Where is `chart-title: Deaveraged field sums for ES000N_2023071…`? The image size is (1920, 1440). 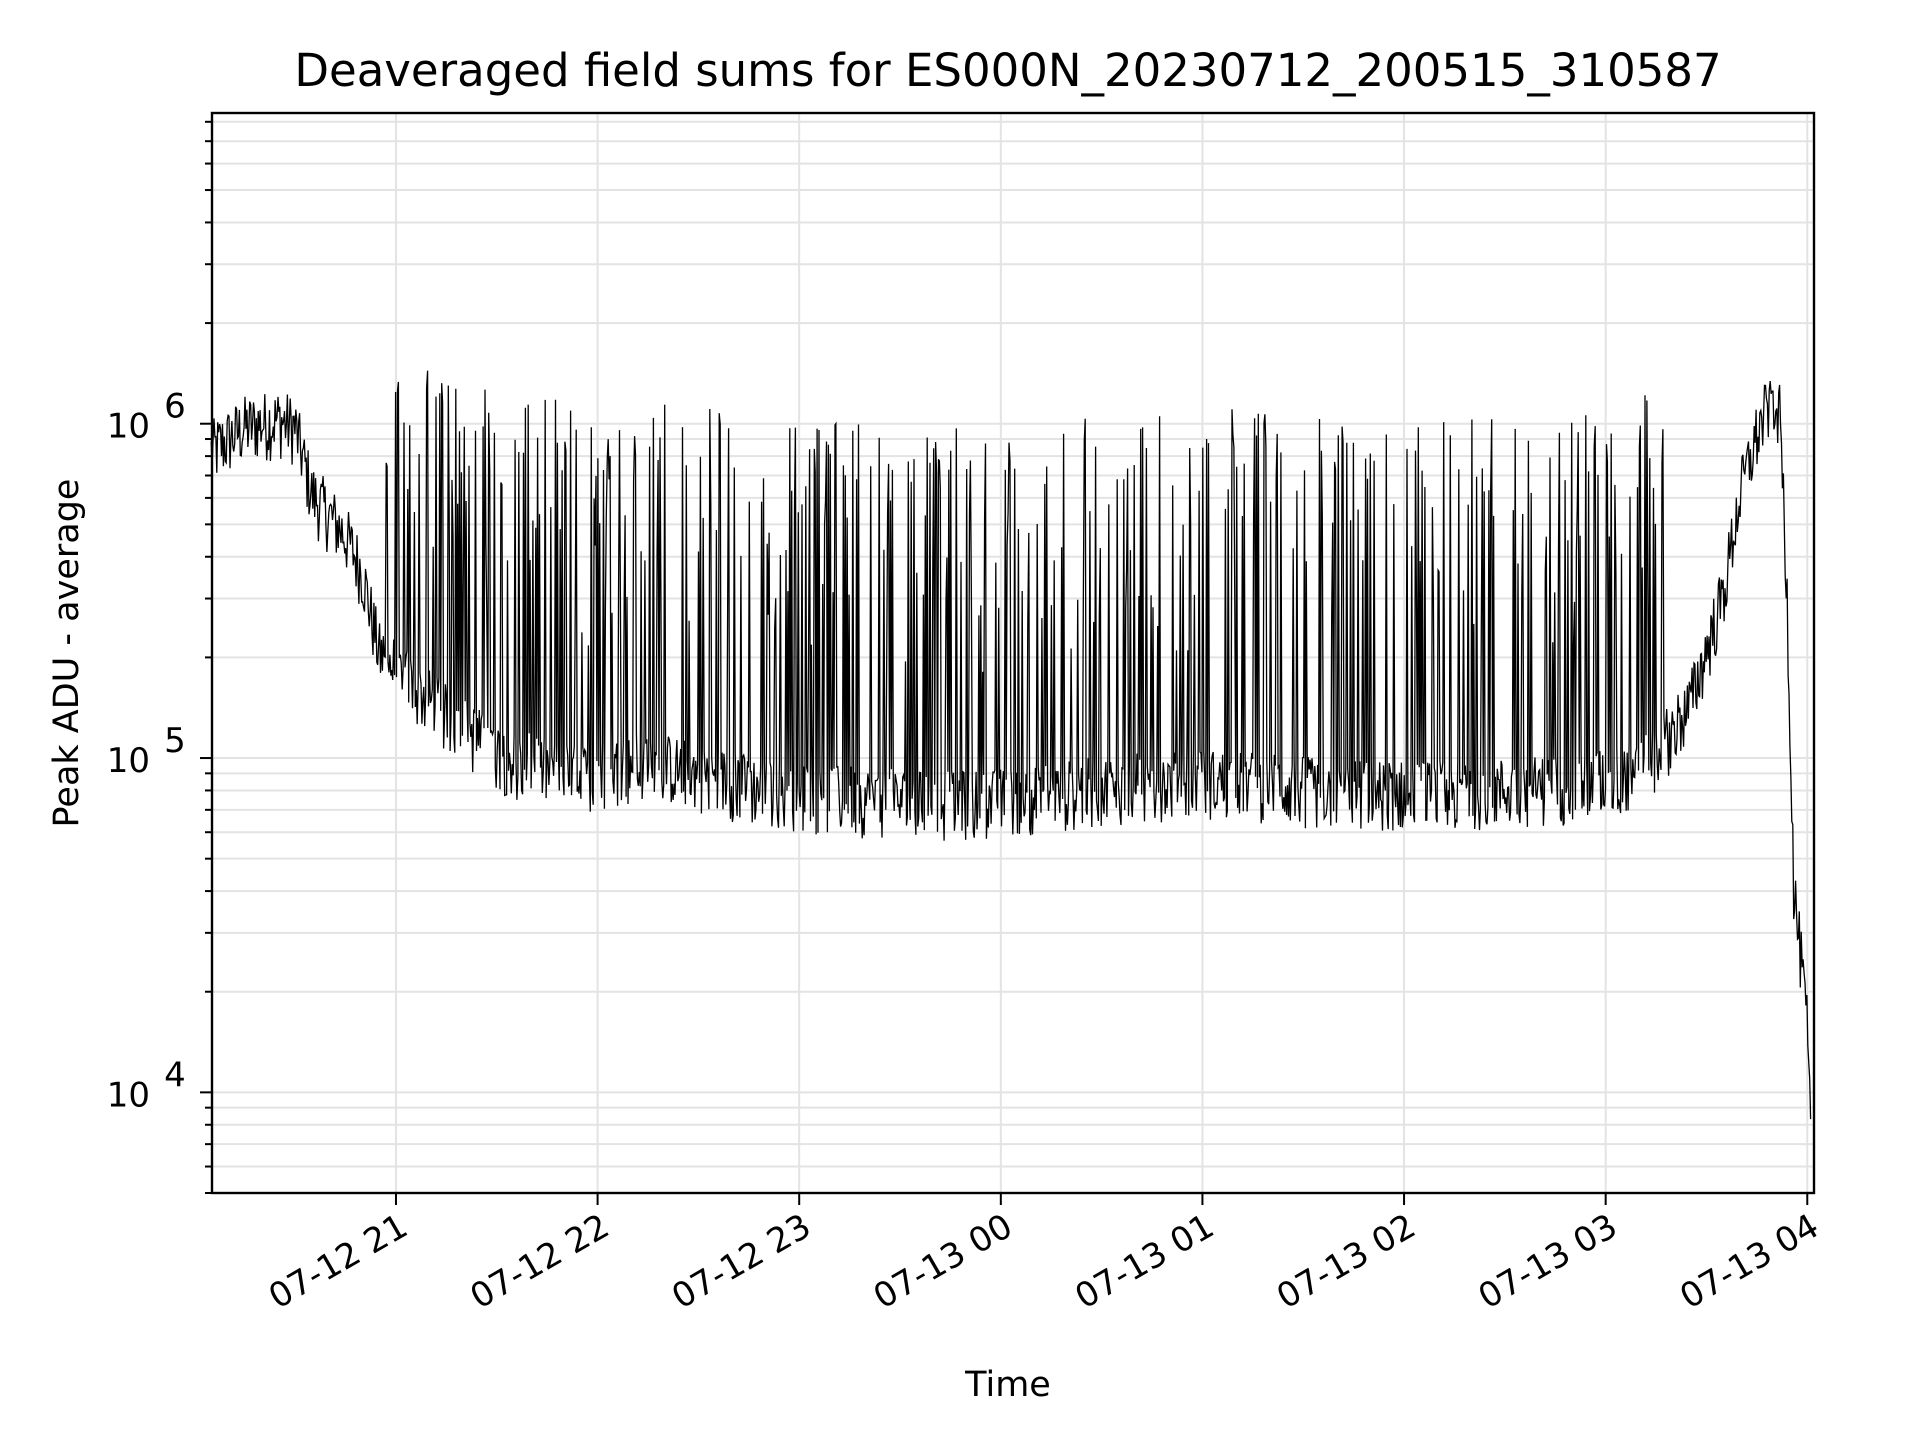 chart-title: Deaveraged field sums for ES000N_2023071… is located at coordinates (1007, 70).